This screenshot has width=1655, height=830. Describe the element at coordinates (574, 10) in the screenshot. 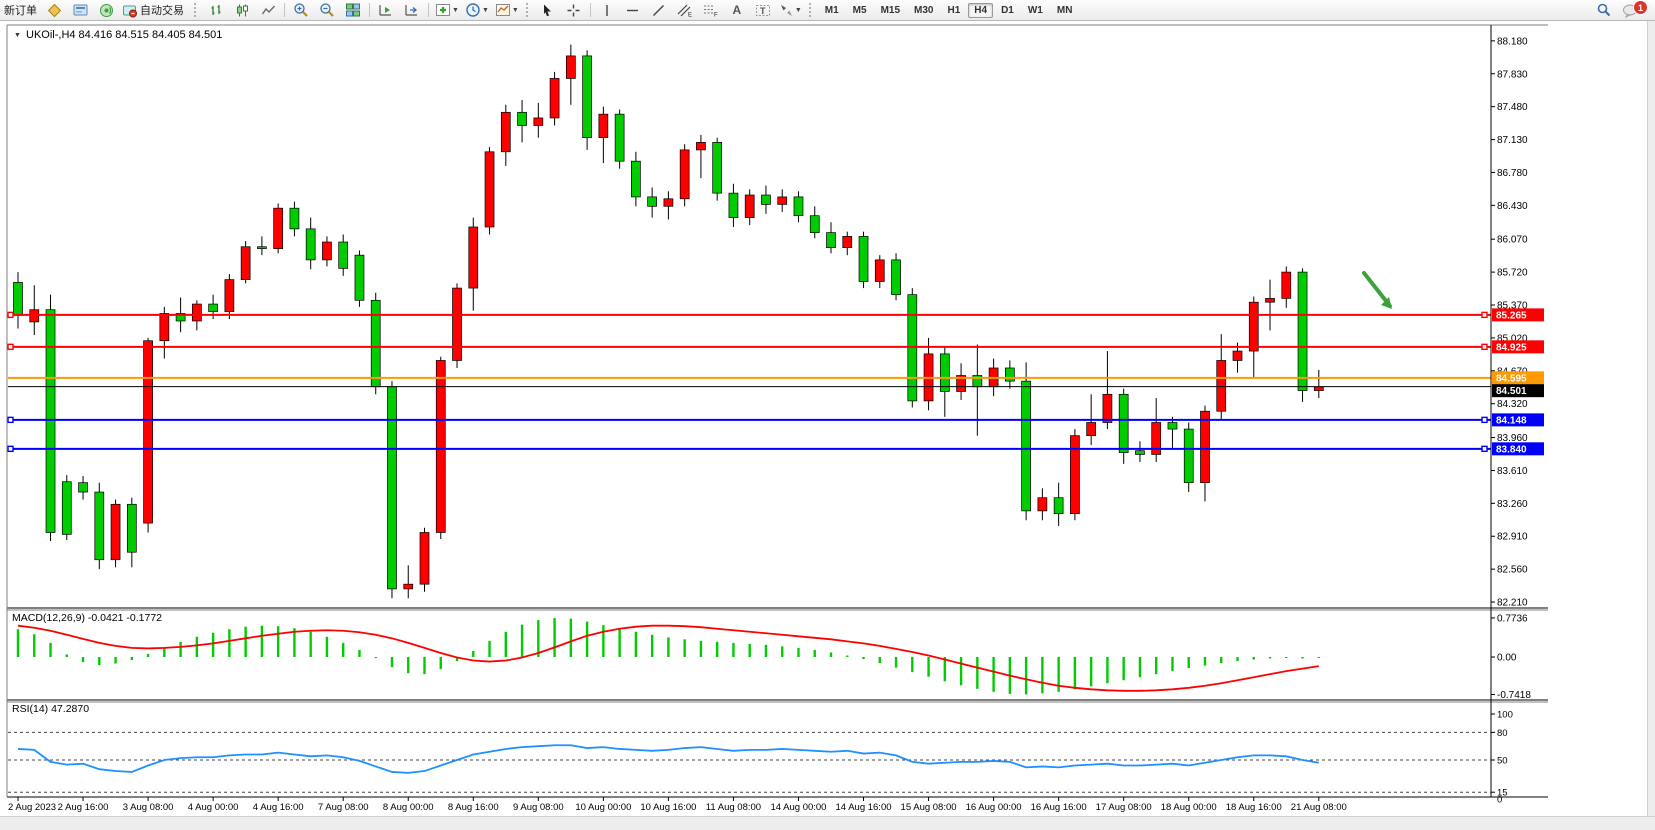

I see `crosshair-icon` at that location.